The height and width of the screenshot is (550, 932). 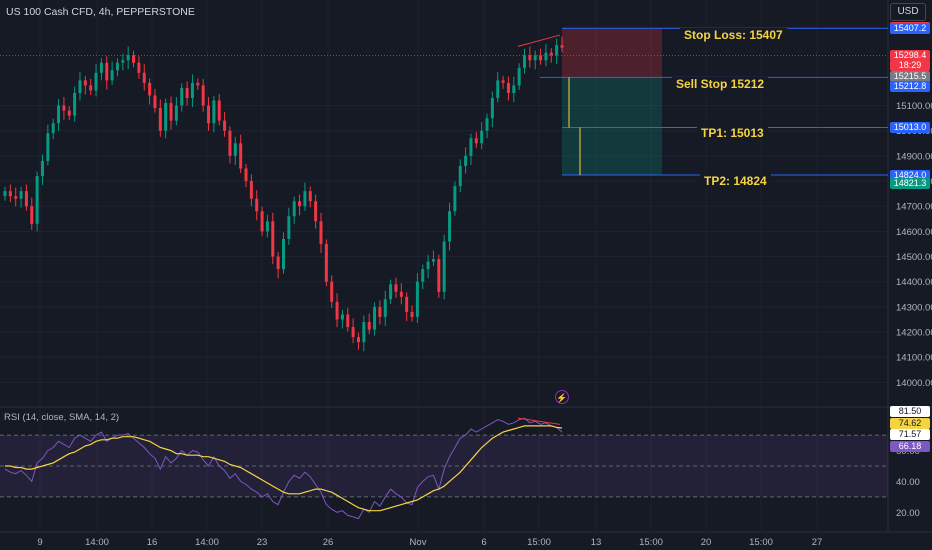 I want to click on currency-button: USD, so click(x=908, y=12).